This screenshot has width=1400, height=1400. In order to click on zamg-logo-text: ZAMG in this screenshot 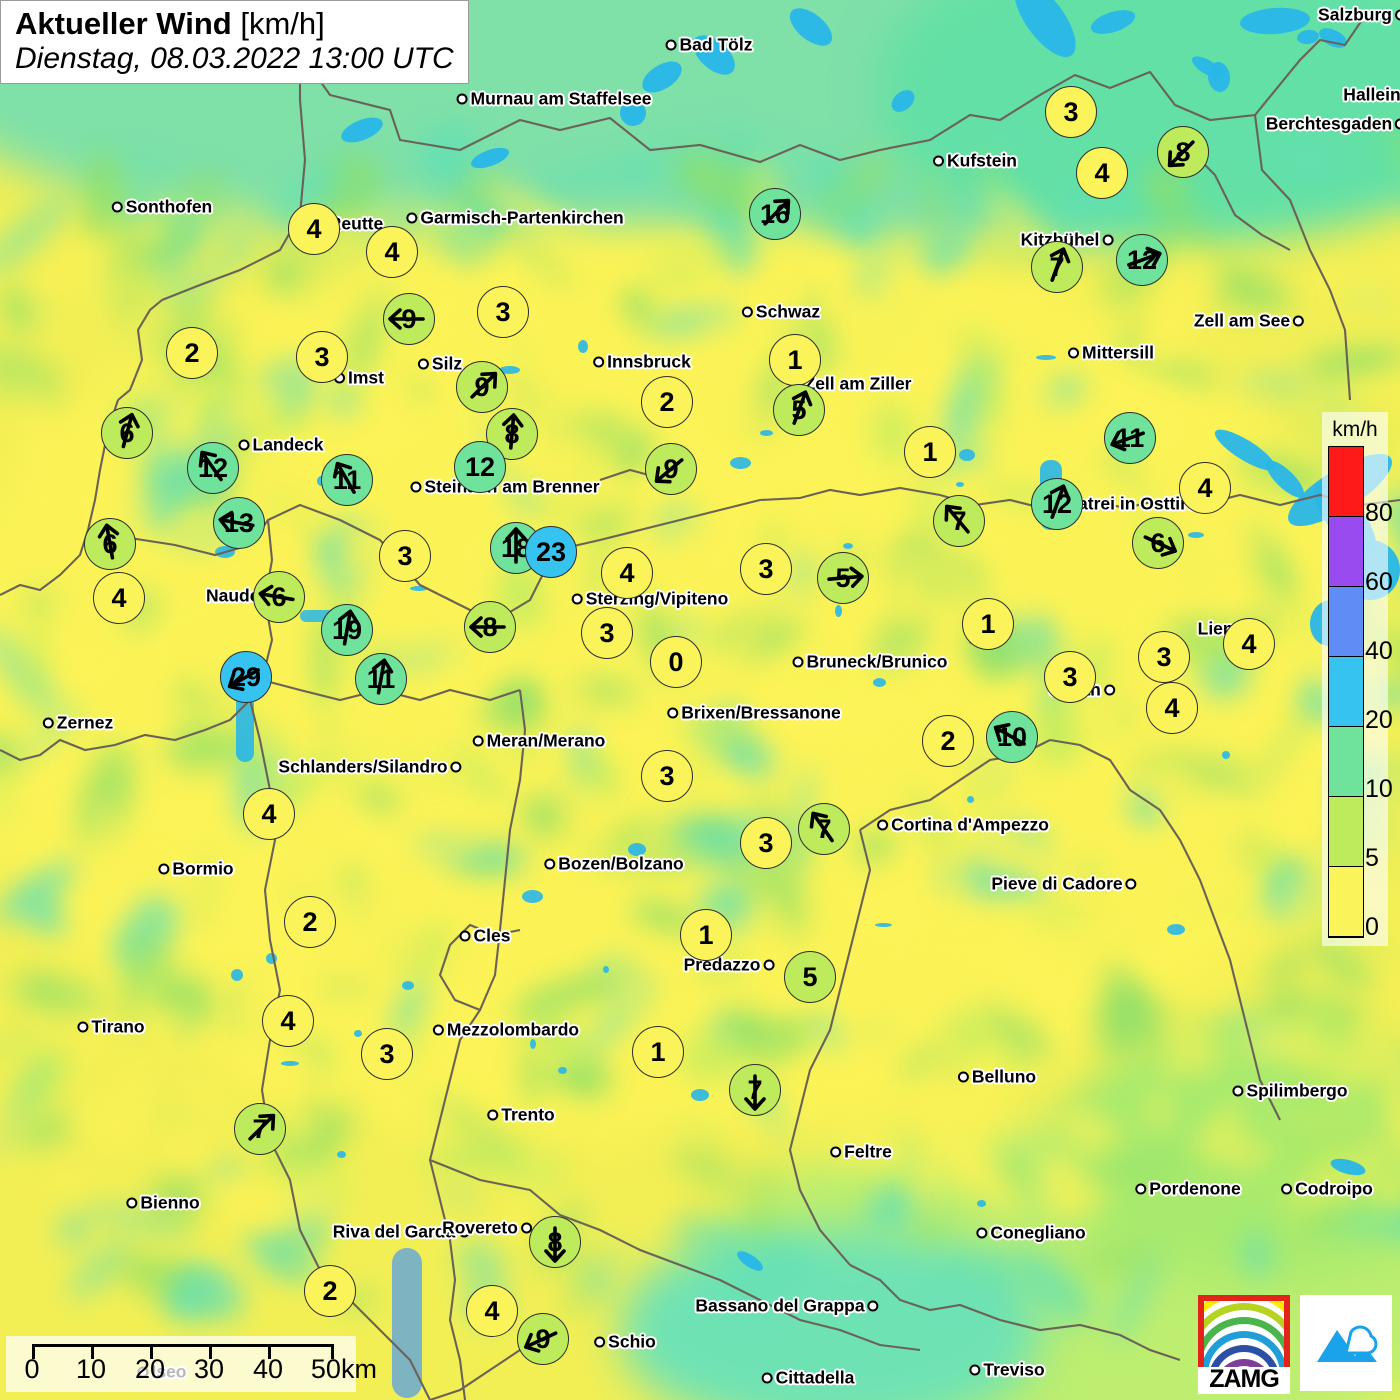, I will do `click(1244, 1379)`.